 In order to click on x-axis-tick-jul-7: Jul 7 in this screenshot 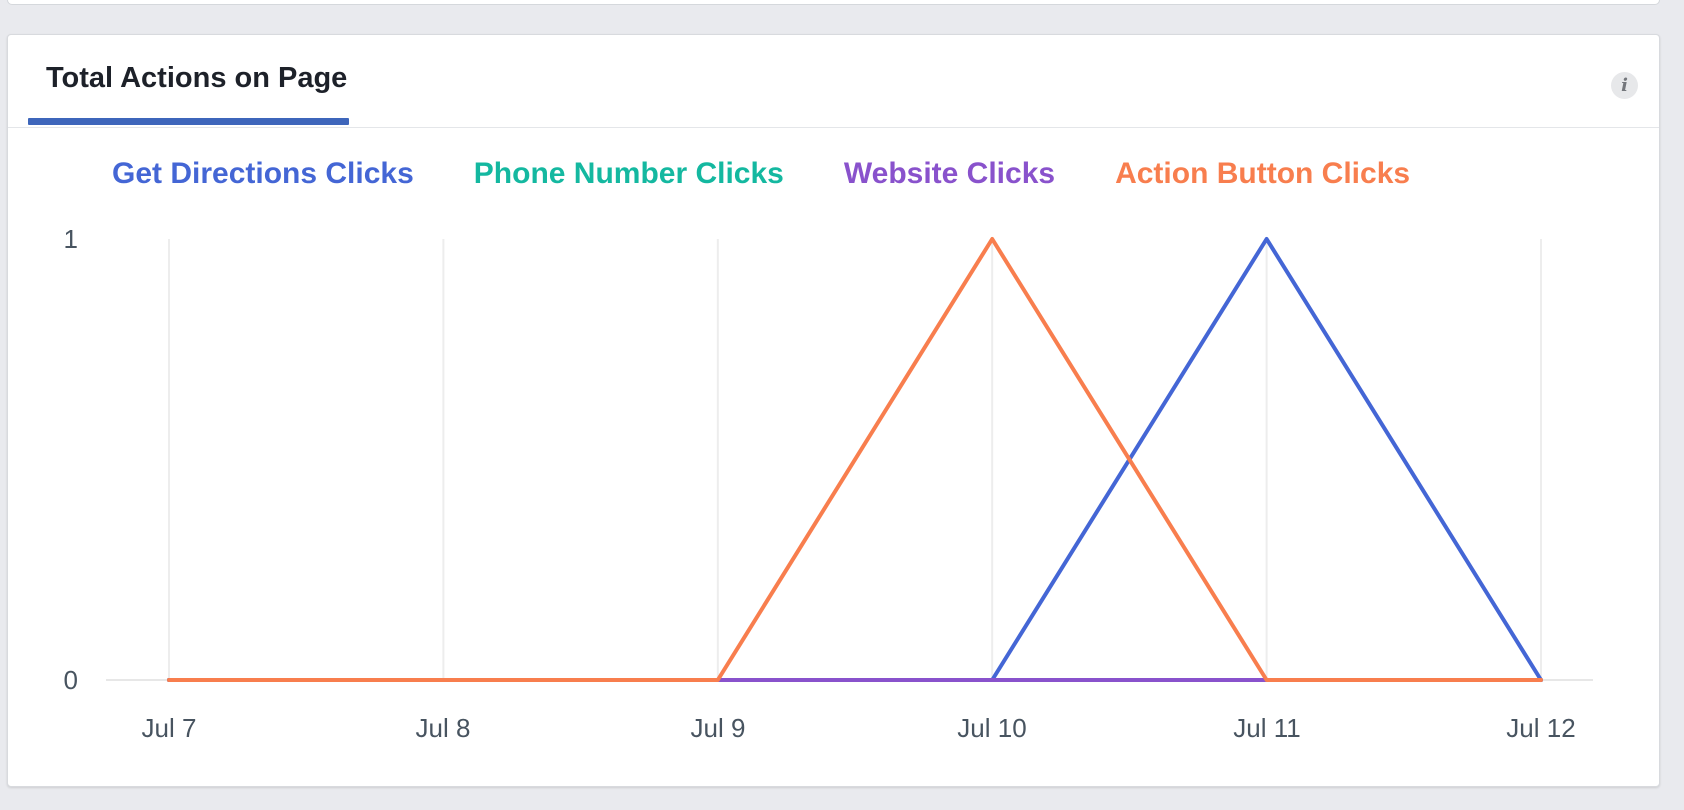, I will do `click(169, 728)`.